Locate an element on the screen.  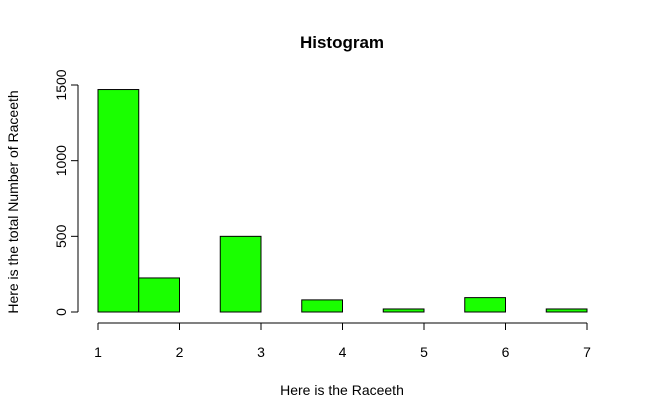
y-axis: 0 500 1000 1500 is located at coordinates (66, 192).